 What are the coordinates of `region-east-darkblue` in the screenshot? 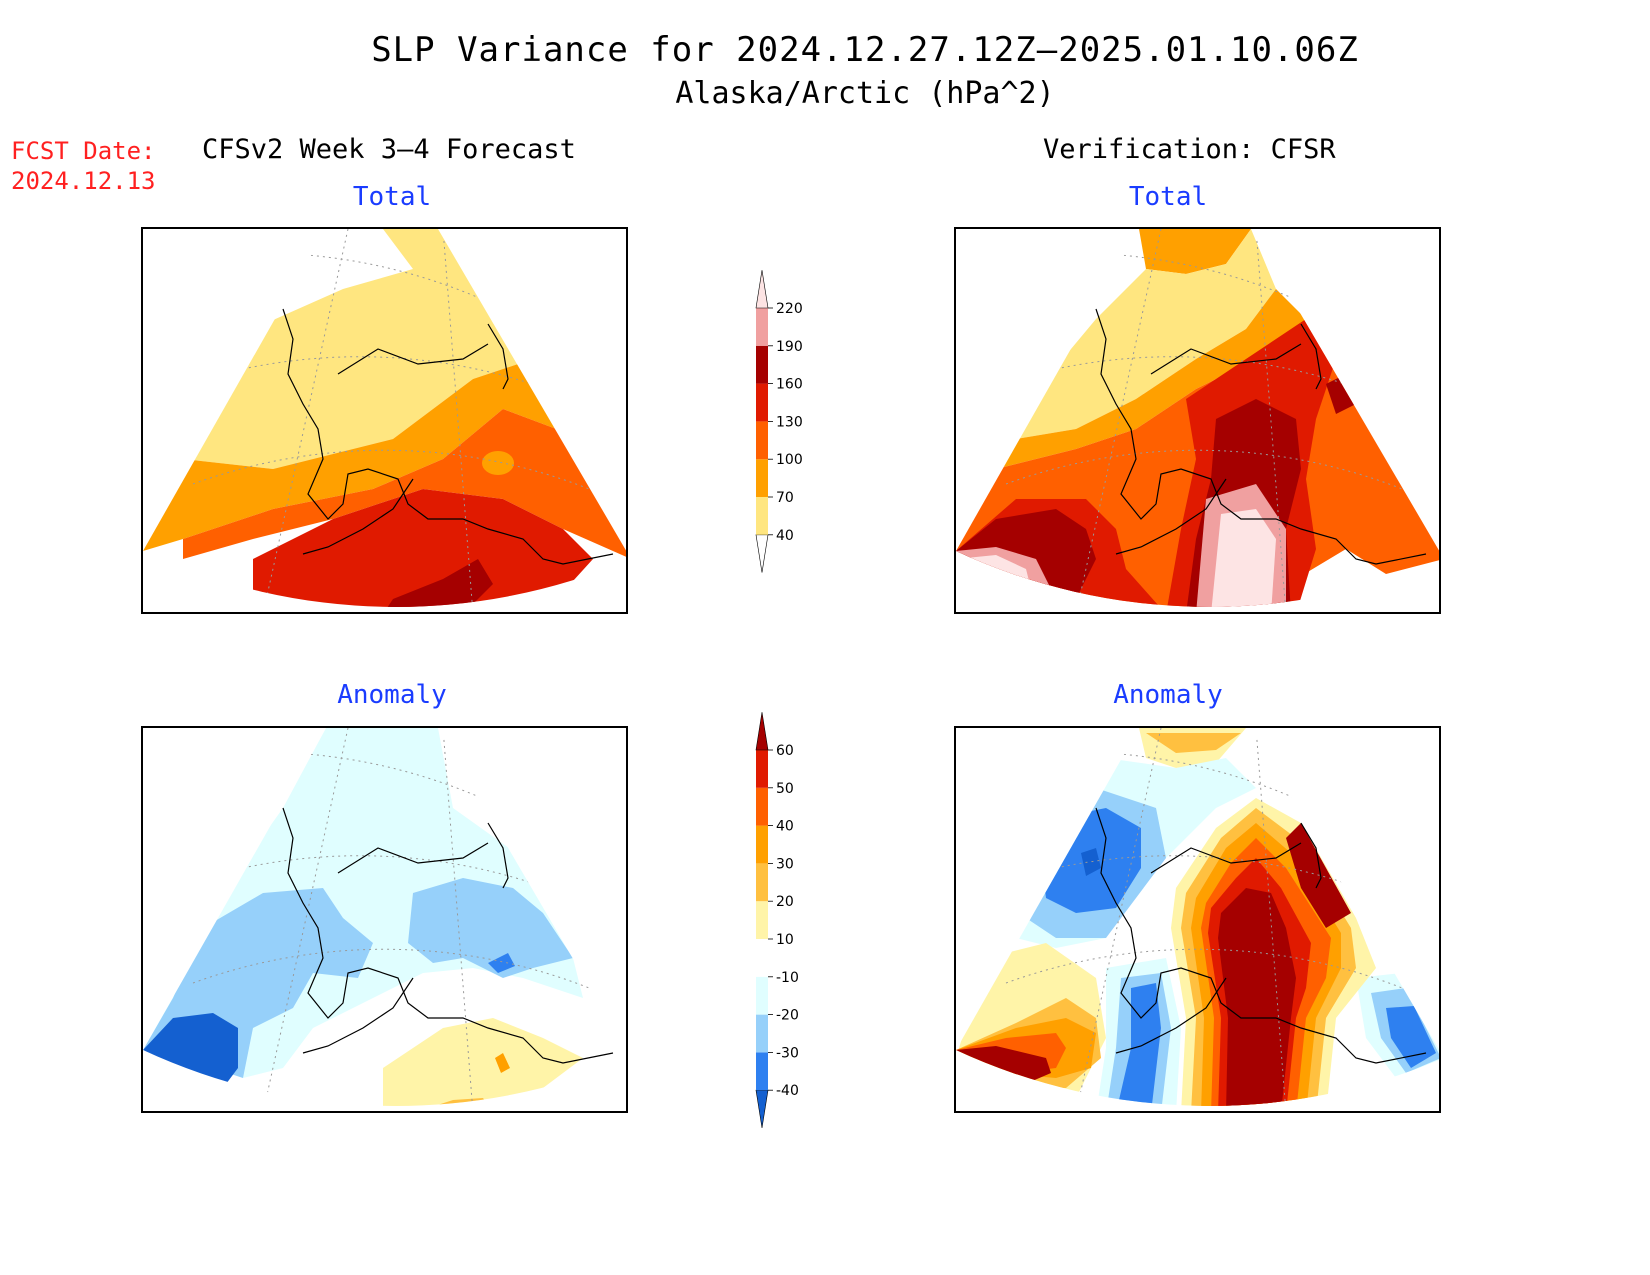 It's located at (1411, 1037).